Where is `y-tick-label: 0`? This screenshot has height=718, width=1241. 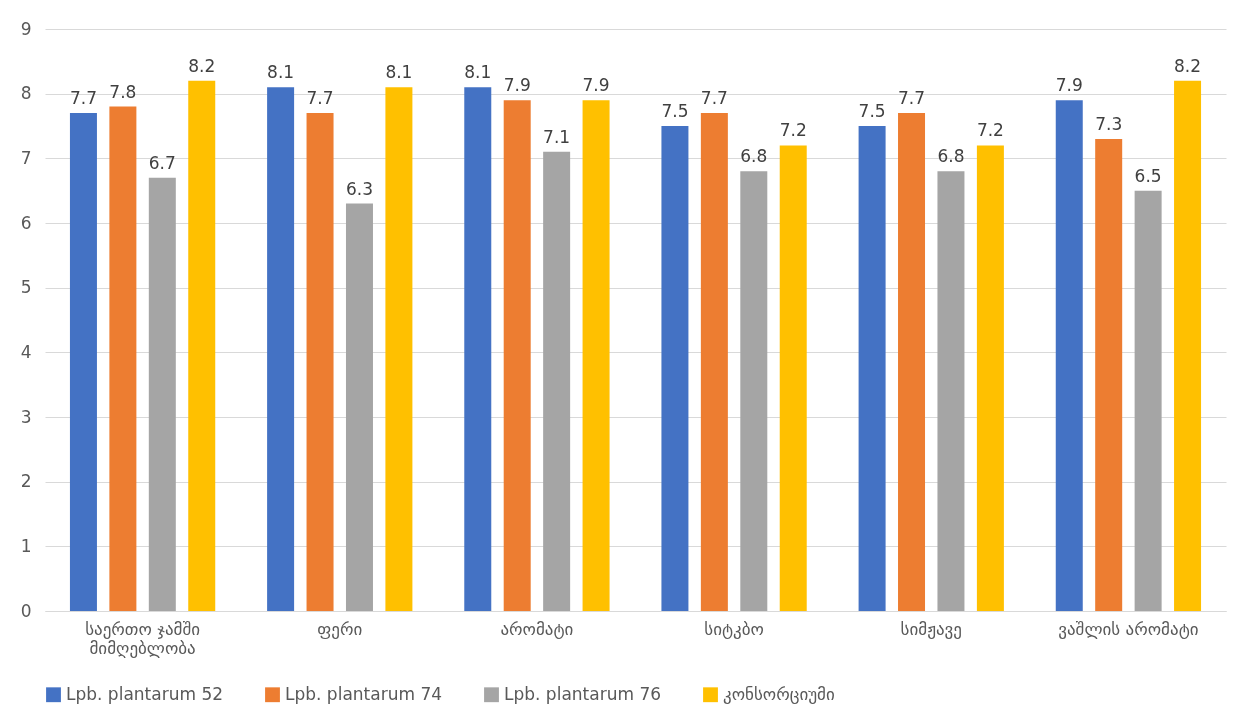 y-tick-label: 0 is located at coordinates (26, 610).